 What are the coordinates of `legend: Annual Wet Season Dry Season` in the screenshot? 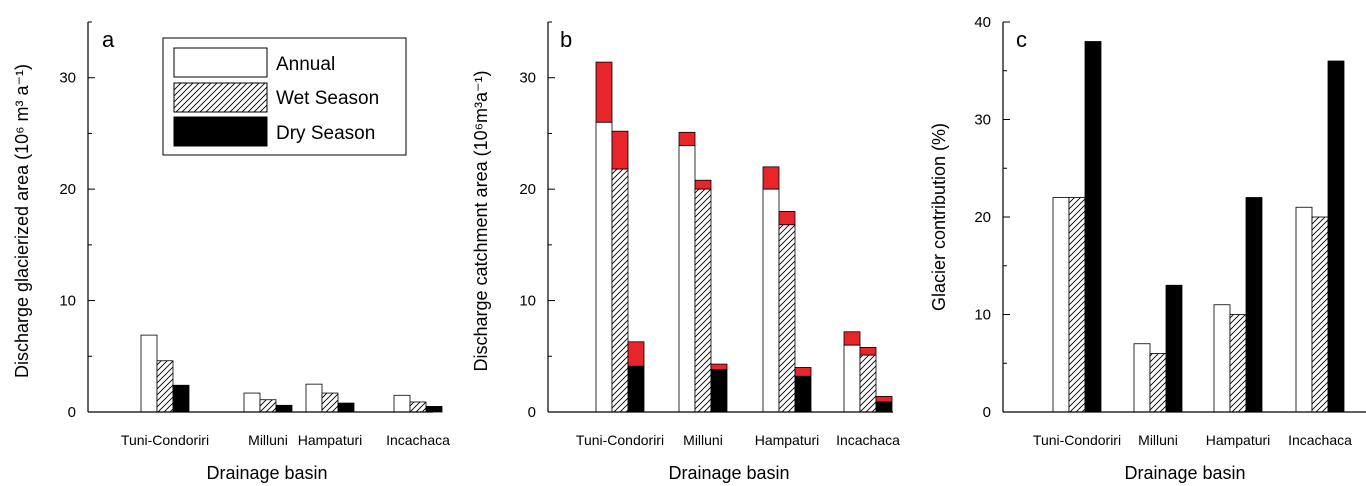 It's located at (284, 96).